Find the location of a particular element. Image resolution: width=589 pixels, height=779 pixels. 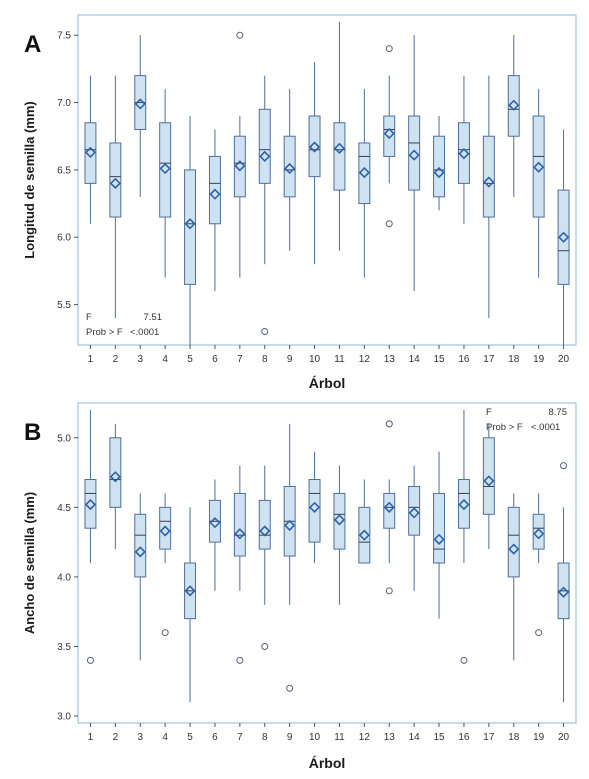

panel-b-x-tick-label: 15 is located at coordinates (439, 737).